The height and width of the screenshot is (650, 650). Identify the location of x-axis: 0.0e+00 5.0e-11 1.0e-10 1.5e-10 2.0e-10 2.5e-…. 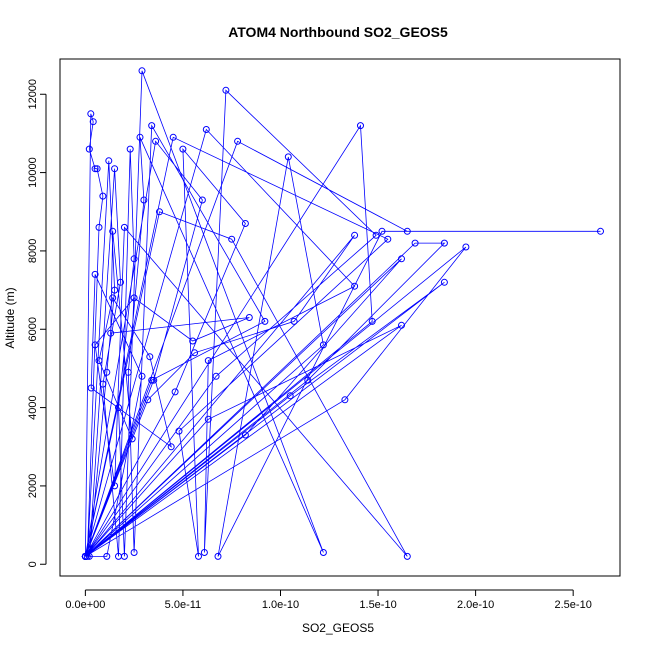
(328, 600).